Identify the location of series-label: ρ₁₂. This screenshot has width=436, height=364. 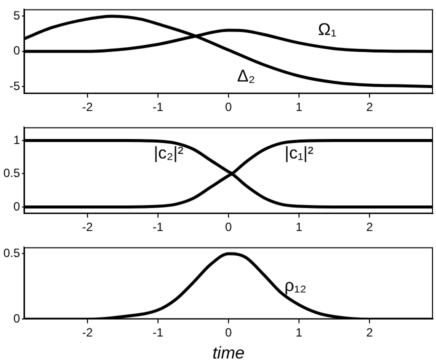
(295, 286).